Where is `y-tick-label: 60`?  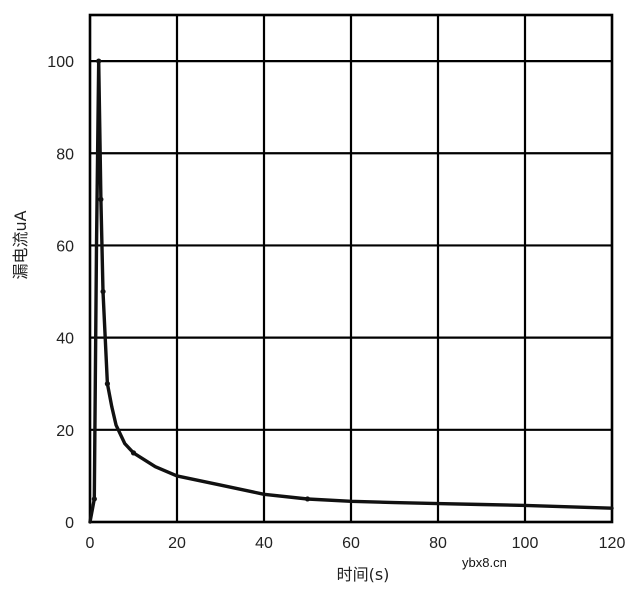 y-tick-label: 60 is located at coordinates (65, 246).